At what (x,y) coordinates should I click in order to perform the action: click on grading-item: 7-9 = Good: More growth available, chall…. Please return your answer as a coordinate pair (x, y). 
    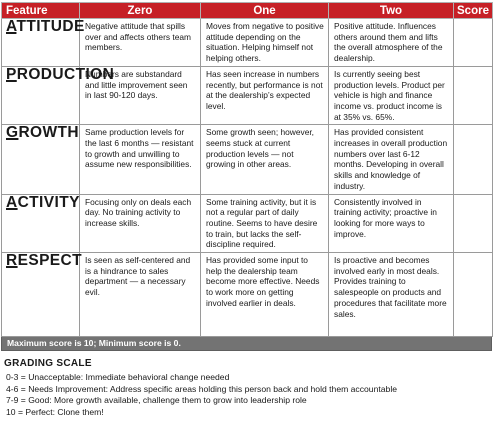
    Looking at the image, I should click on (156, 400).